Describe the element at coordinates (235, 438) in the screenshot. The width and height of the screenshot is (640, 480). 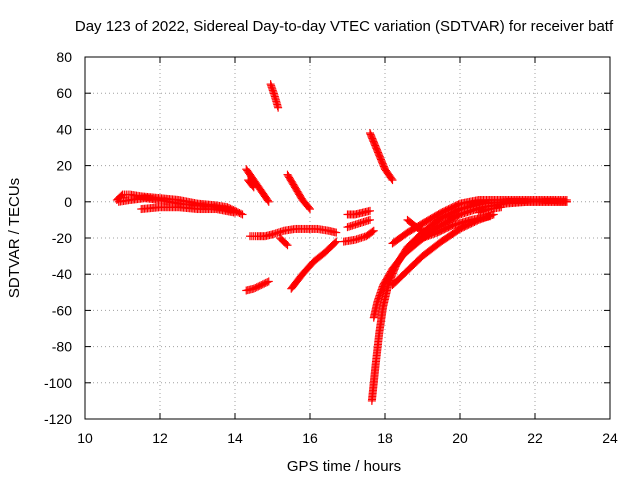
I see `x-tick-label: 14` at that location.